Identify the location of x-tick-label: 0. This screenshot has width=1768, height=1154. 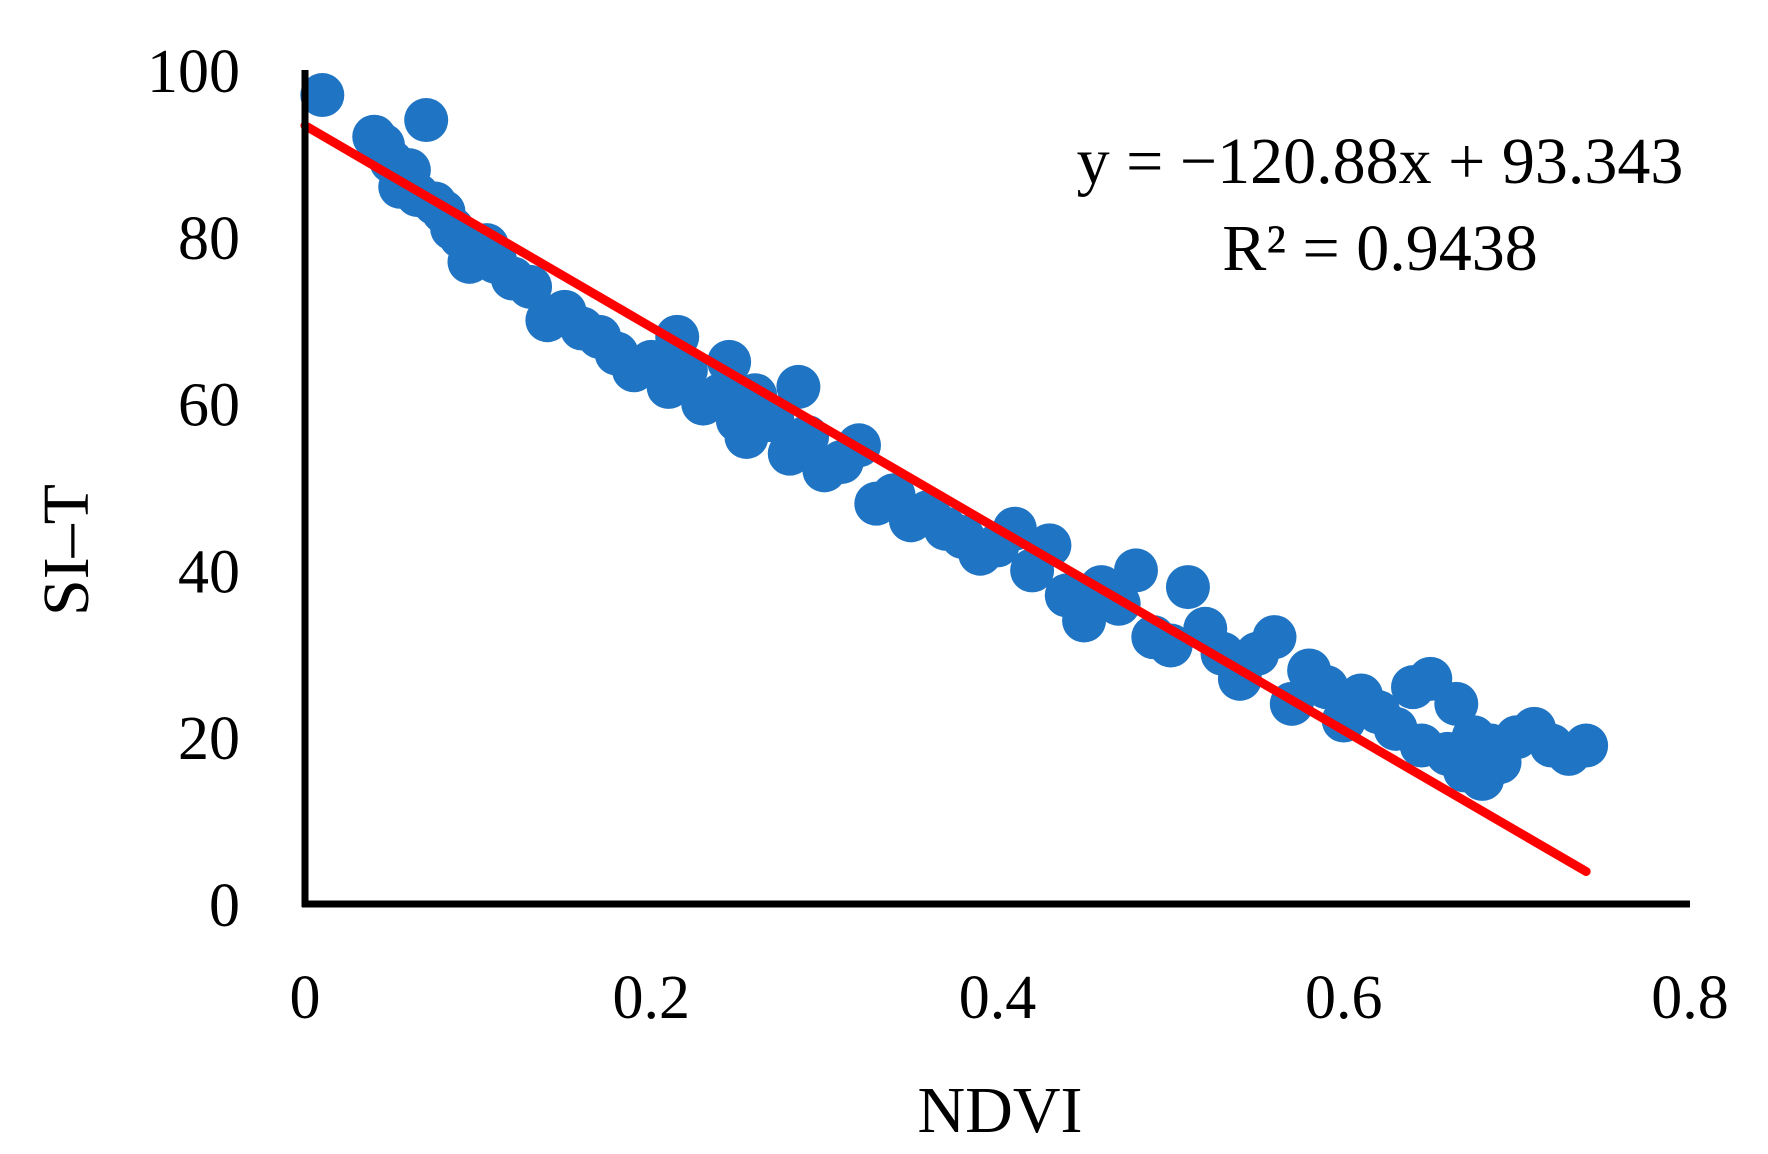
(305, 998).